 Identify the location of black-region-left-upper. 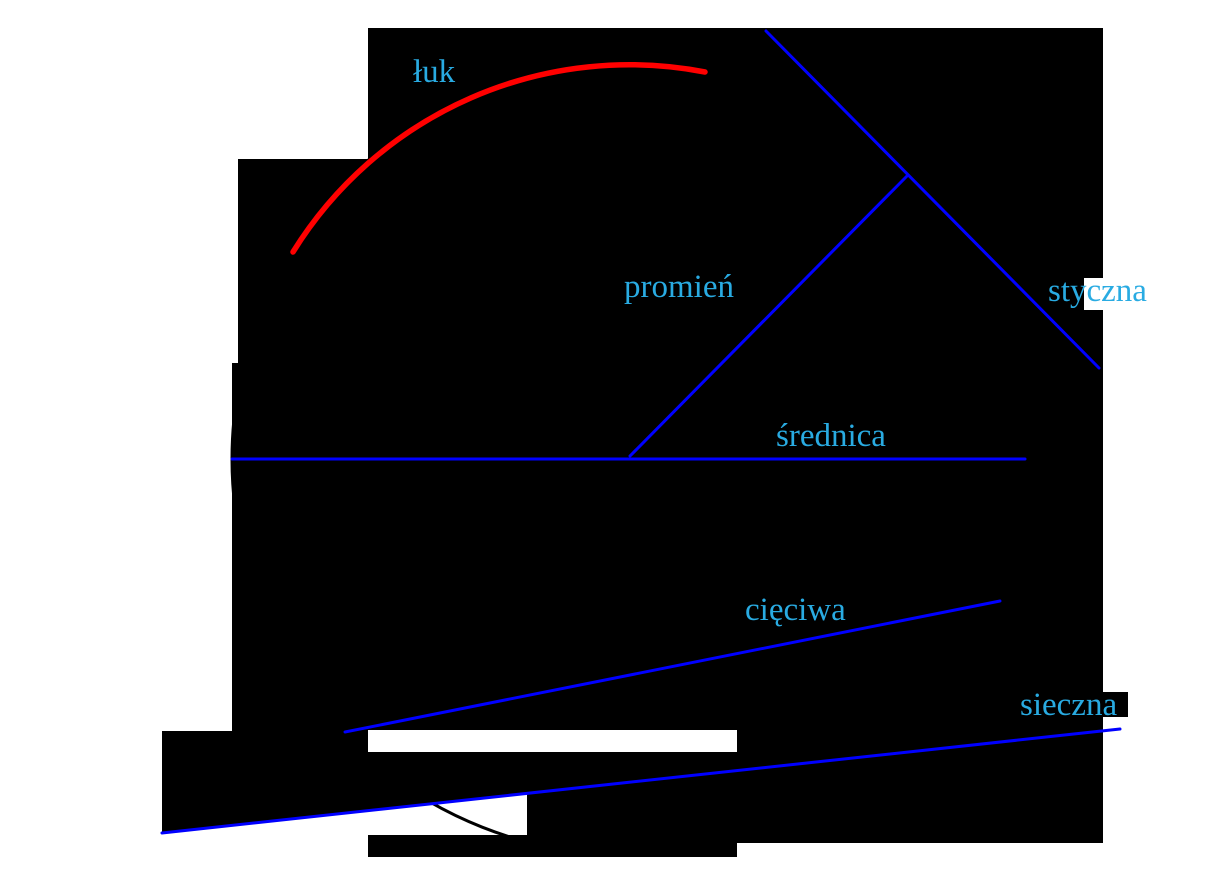
(303, 261).